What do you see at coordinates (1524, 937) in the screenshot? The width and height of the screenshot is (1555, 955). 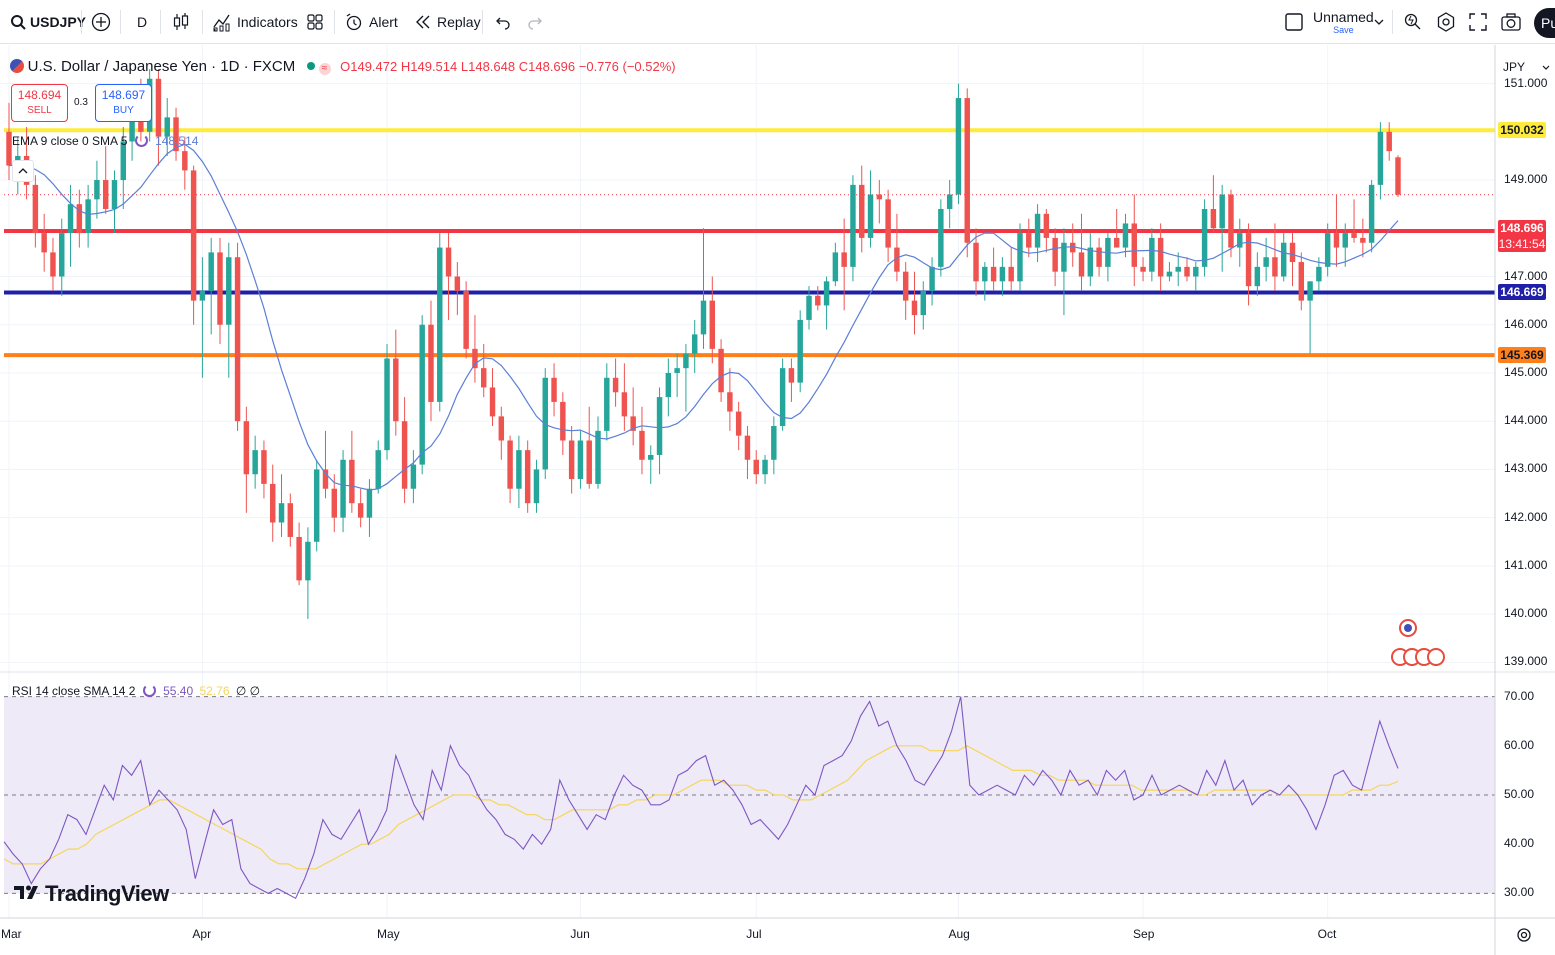 I see `time-axis-settings-button` at bounding box center [1524, 937].